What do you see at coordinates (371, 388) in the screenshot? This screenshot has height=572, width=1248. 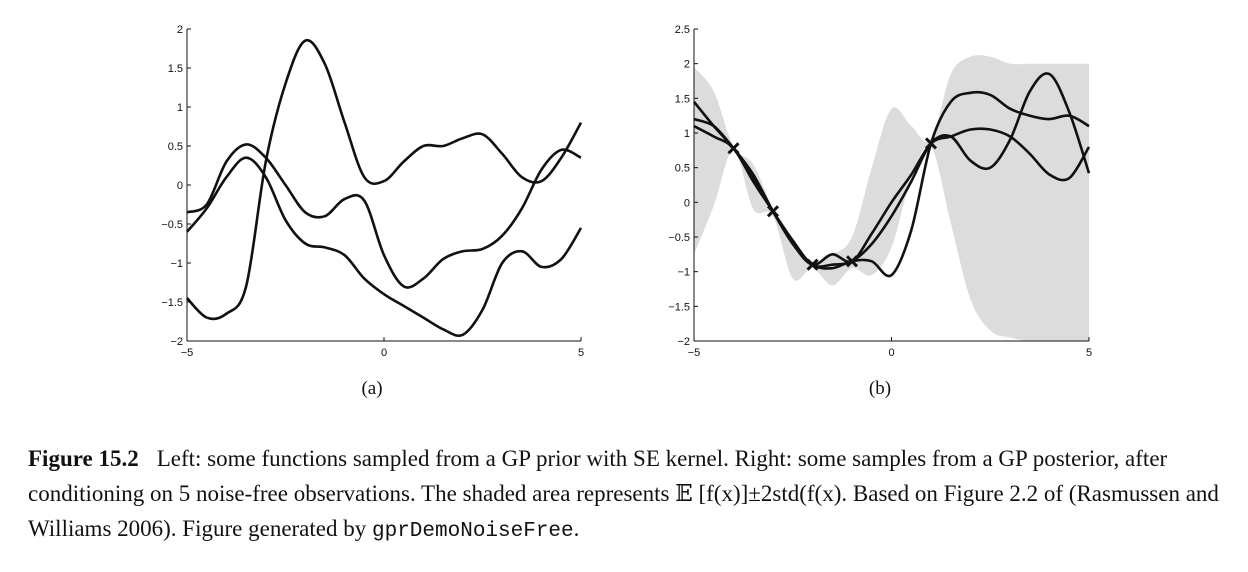 I see `panel-label: (a)` at bounding box center [371, 388].